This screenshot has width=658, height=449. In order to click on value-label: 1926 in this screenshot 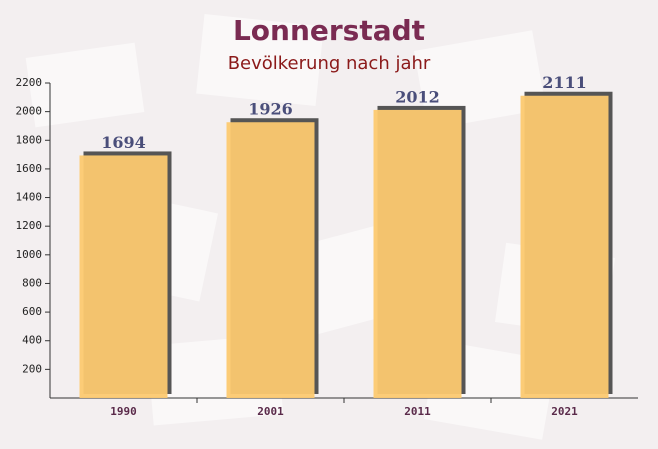, I will do `click(270, 109)`.